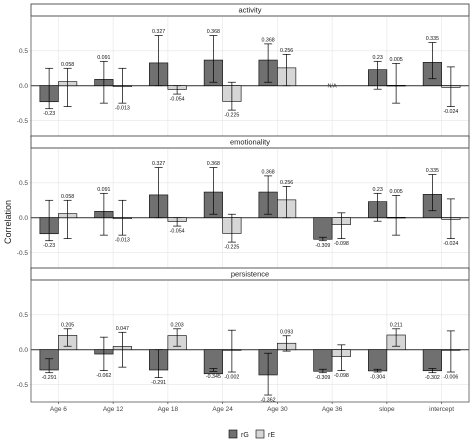 Image resolution: width=474 pixels, height=445 pixels. Describe the element at coordinates (67, 325) in the screenshot. I see `data-label: 0.205` at that location.